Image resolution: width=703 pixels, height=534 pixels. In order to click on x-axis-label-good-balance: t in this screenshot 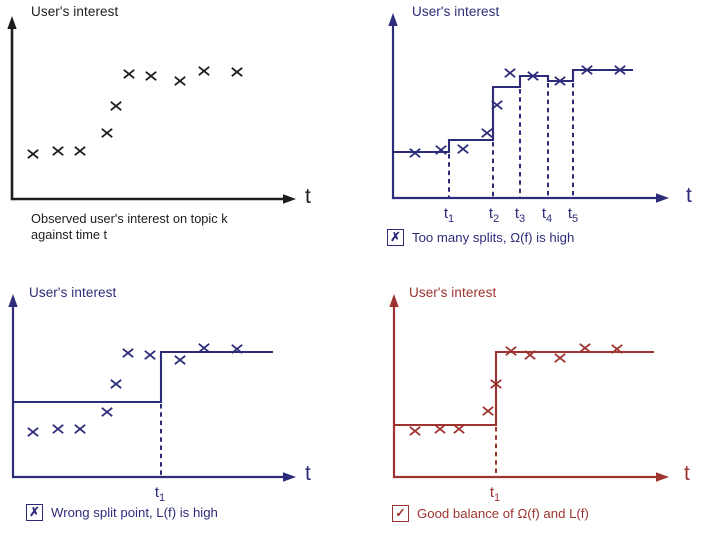, I will do `click(687, 473)`.